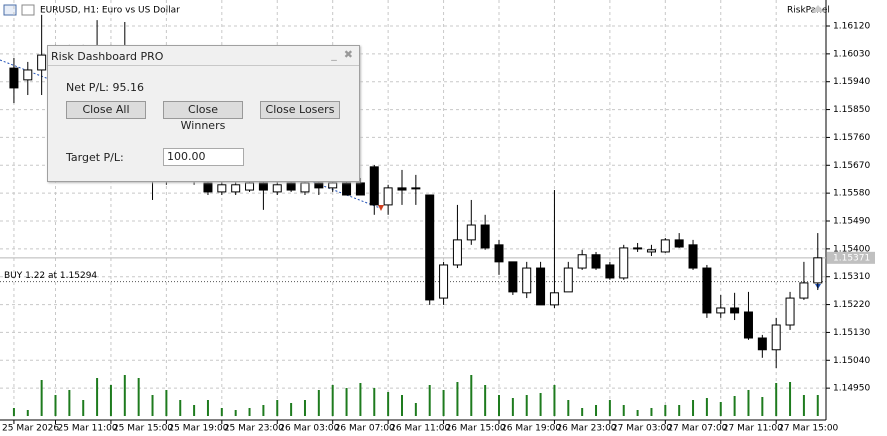  I want to click on symbol-title: EURUSD, H1: Euro vs US Dollar, so click(110, 11).